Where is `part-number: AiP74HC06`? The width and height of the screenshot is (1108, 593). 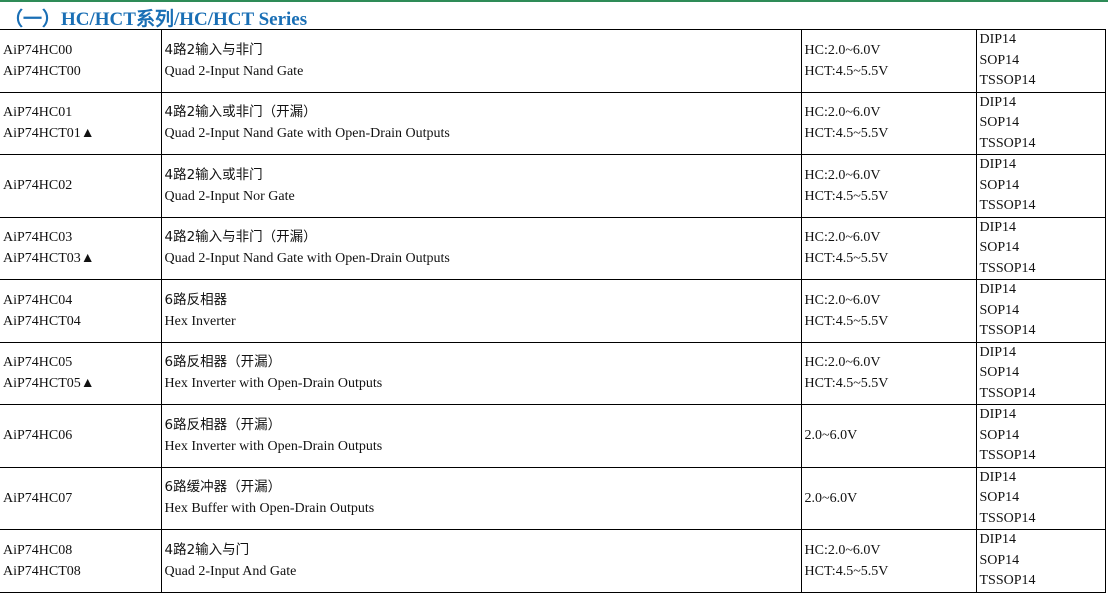 part-number: AiP74HC06 is located at coordinates (38, 436).